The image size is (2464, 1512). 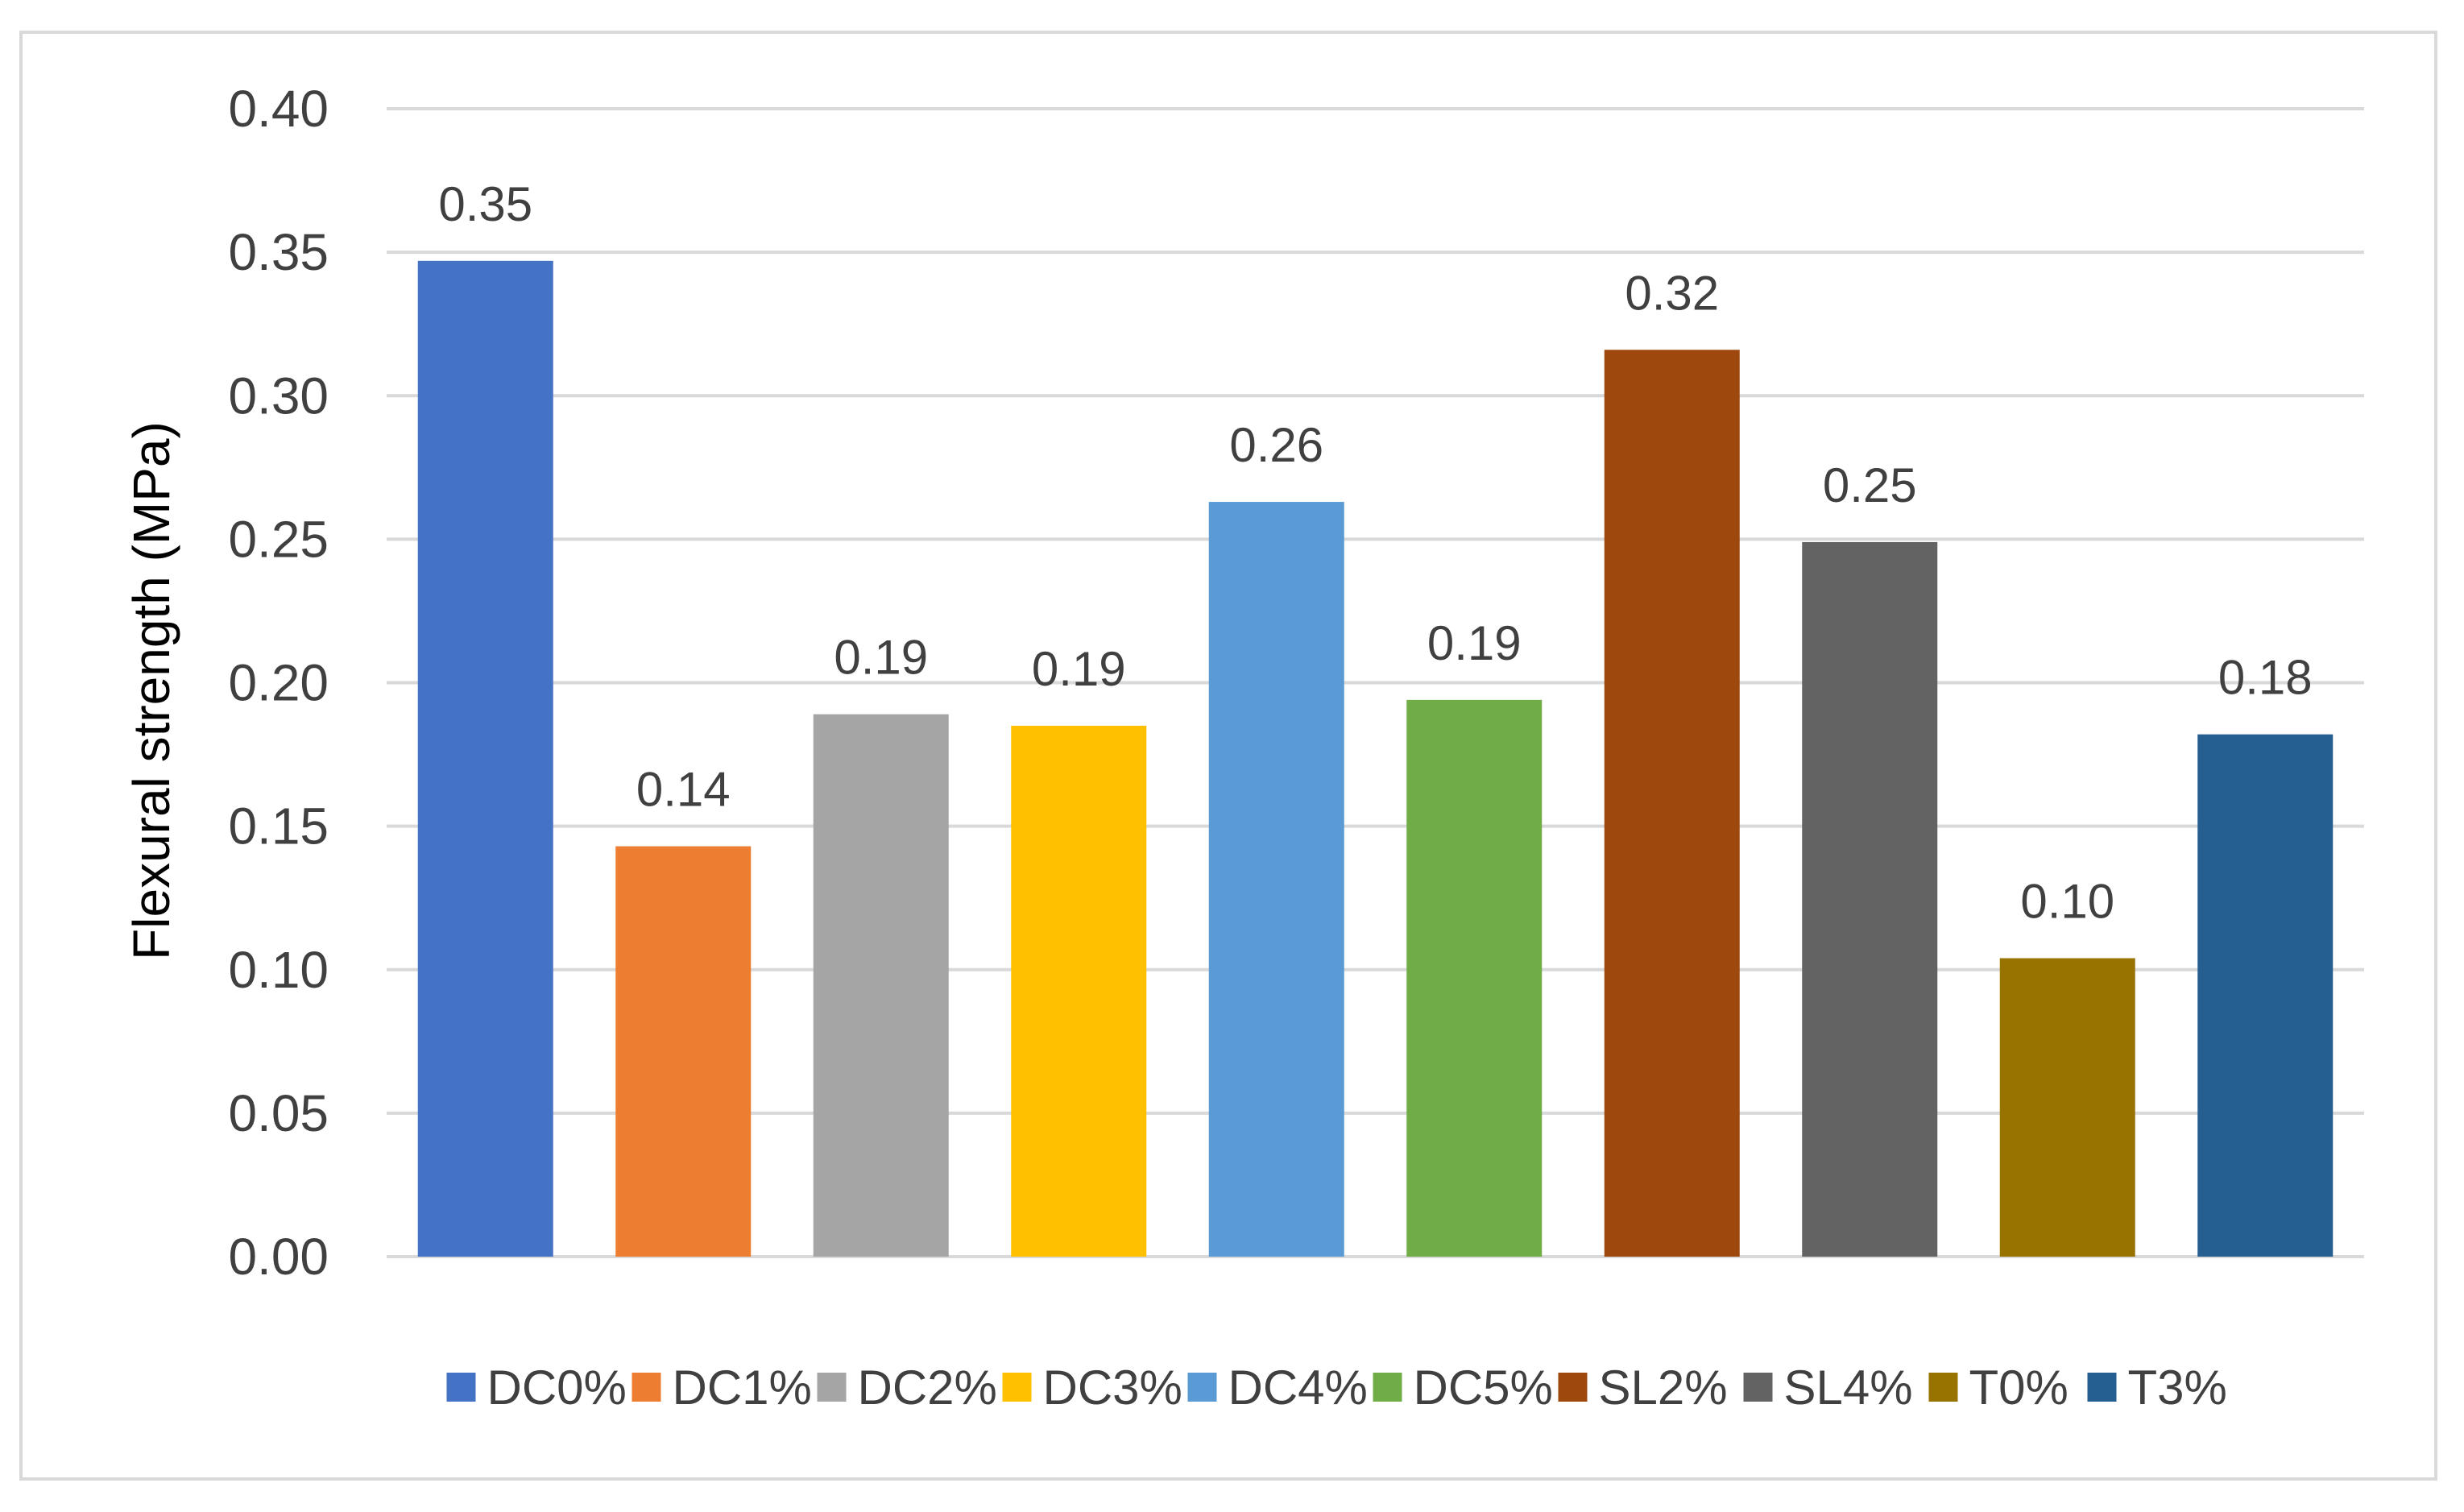 What do you see at coordinates (1672, 293) in the screenshot?
I see `data-label-SL2%: 0.32` at bounding box center [1672, 293].